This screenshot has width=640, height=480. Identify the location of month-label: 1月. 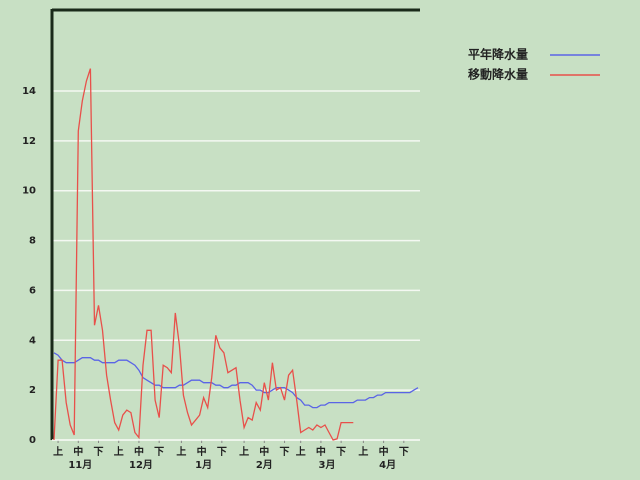
(203, 465).